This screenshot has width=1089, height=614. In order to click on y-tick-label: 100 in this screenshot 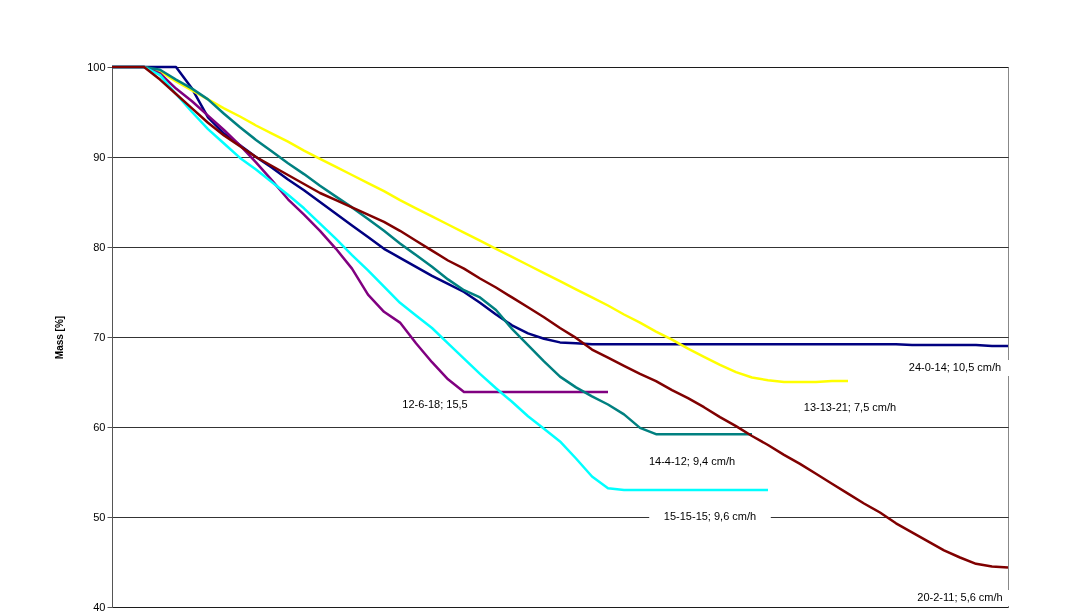, I will do `click(96, 66)`.